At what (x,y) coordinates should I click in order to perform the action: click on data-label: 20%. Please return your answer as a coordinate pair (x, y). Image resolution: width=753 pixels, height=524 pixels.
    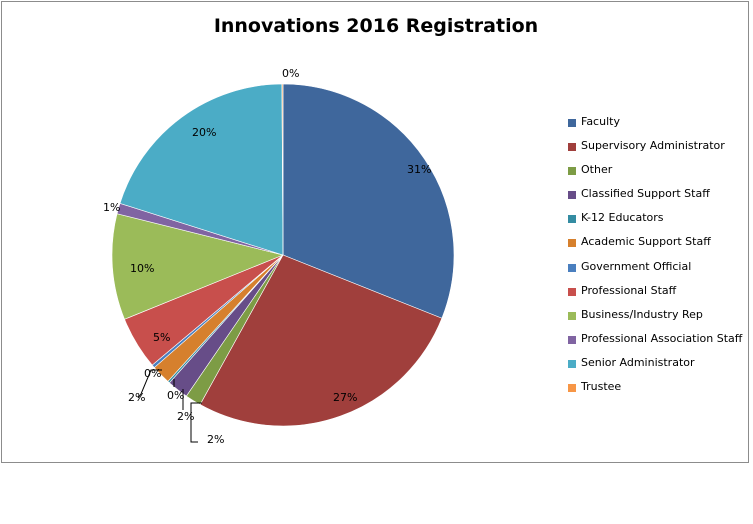
    Looking at the image, I should click on (204, 132).